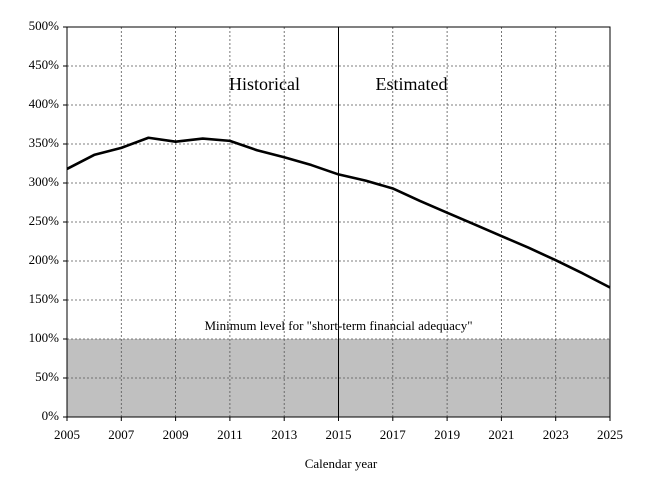 This screenshot has width=648, height=504. Describe the element at coordinates (412, 84) in the screenshot. I see `region-label: Estimated` at that location.